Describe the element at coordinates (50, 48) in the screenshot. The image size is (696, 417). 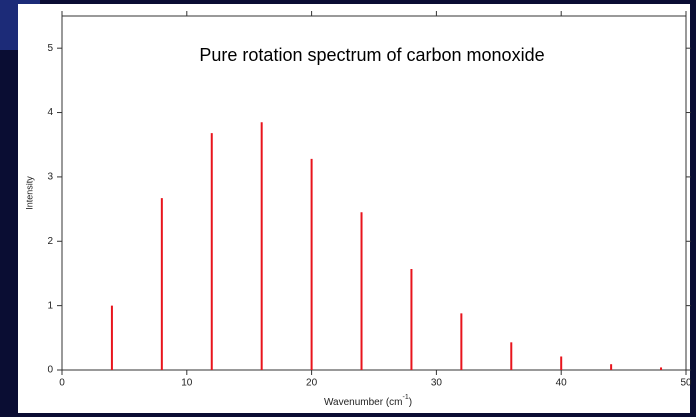
I see `y-tick-label: 5` at that location.